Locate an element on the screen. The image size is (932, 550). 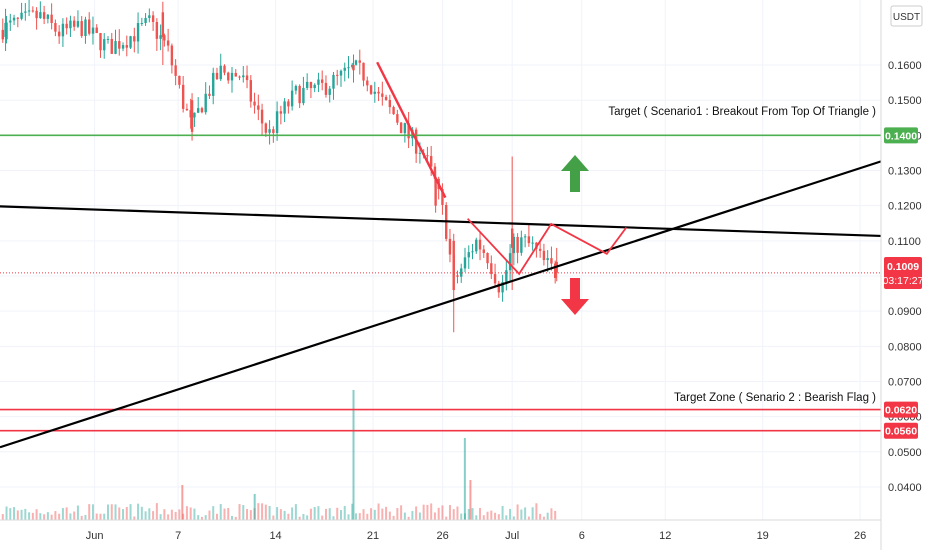
volume-histogram is located at coordinates (279, 455).